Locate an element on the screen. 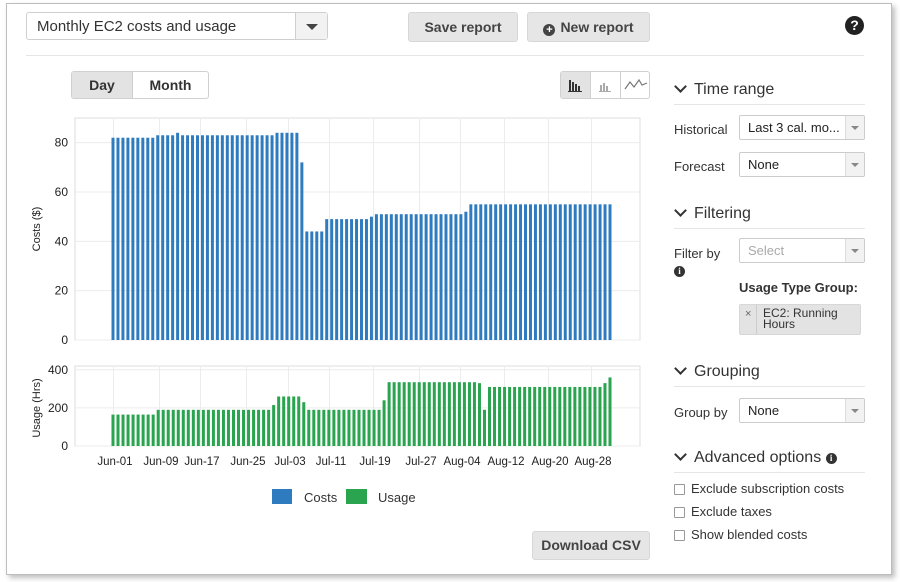 The width and height of the screenshot is (900, 582). advanced-options-header: Advanced options i is located at coordinates (755, 457).